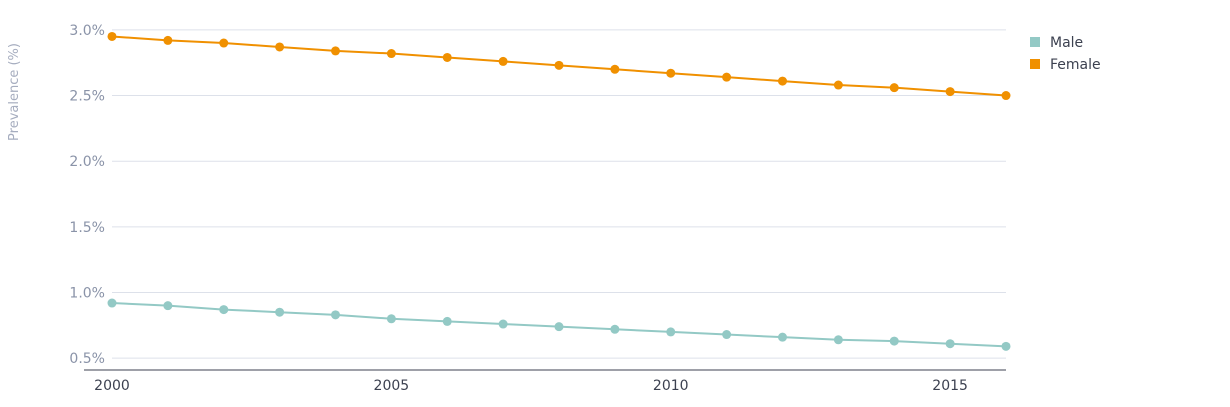 The width and height of the screenshot is (1230, 407). I want to click on y-tick-label: 2.0%, so click(87, 162).